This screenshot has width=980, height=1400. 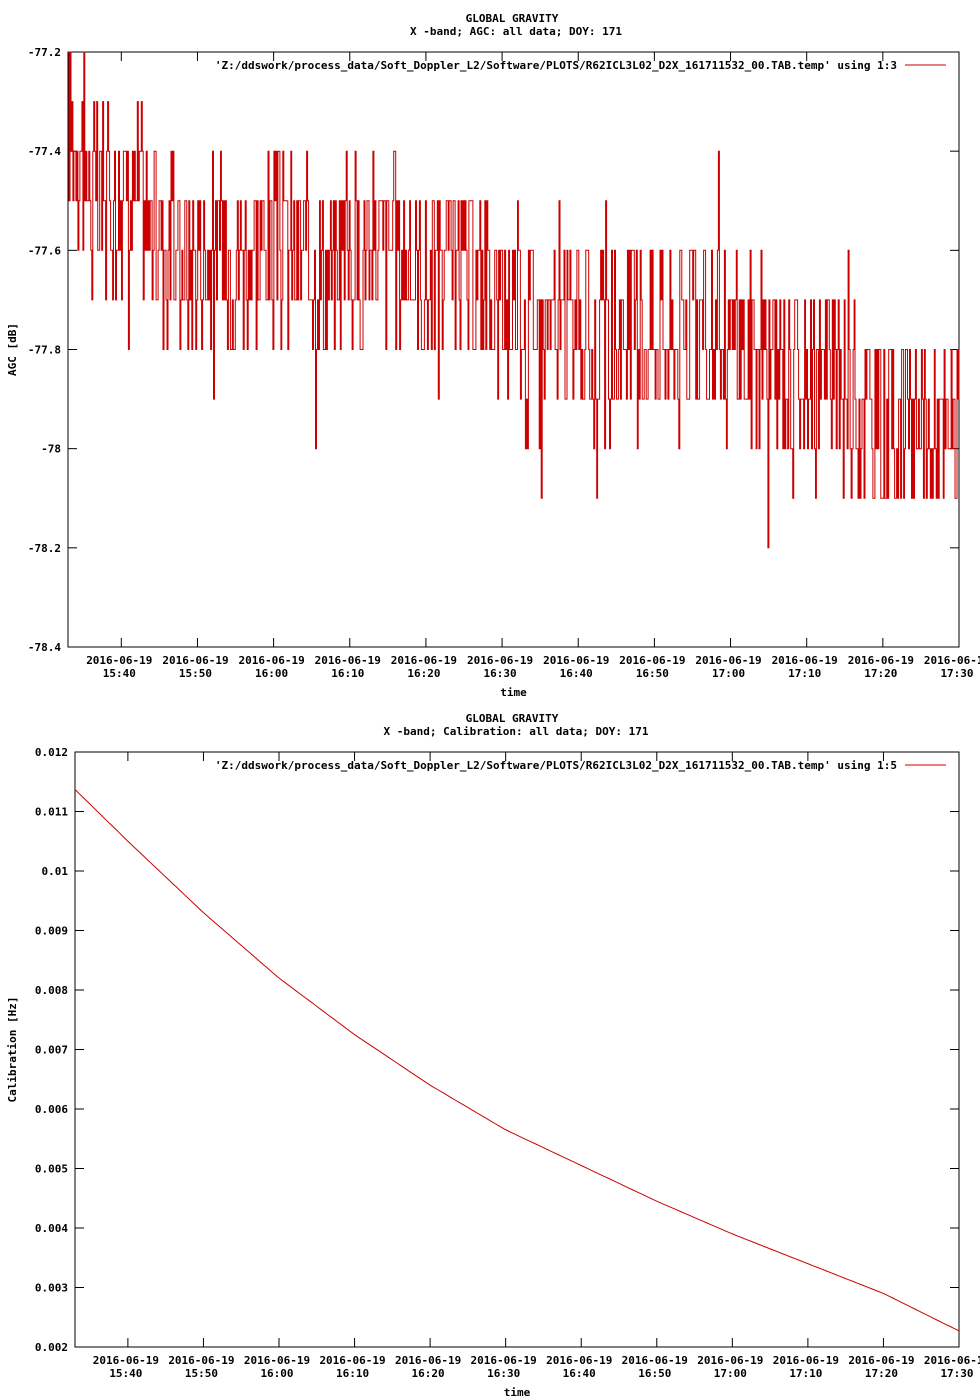 What do you see at coordinates (51, 1288) in the screenshot?
I see `y-tick-label: 0.003` at bounding box center [51, 1288].